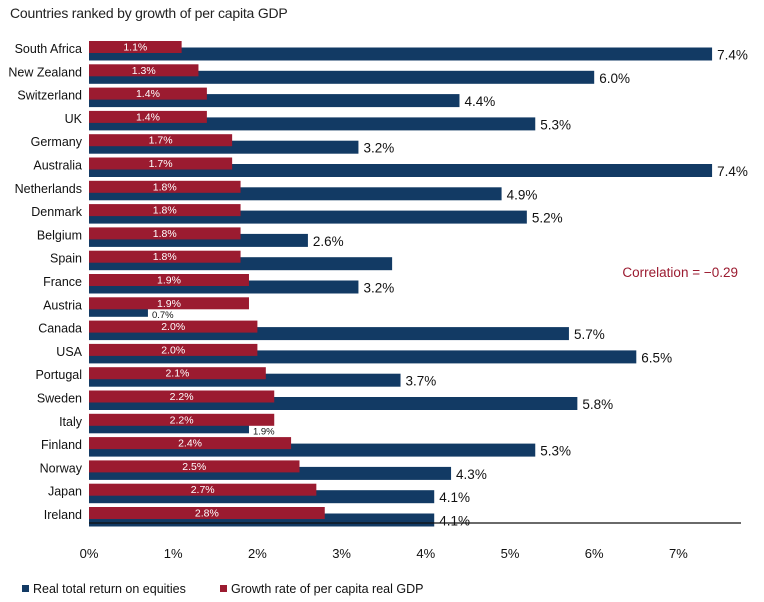  Describe the element at coordinates (510, 553) in the screenshot. I see `x-tick-label: 5%` at that location.